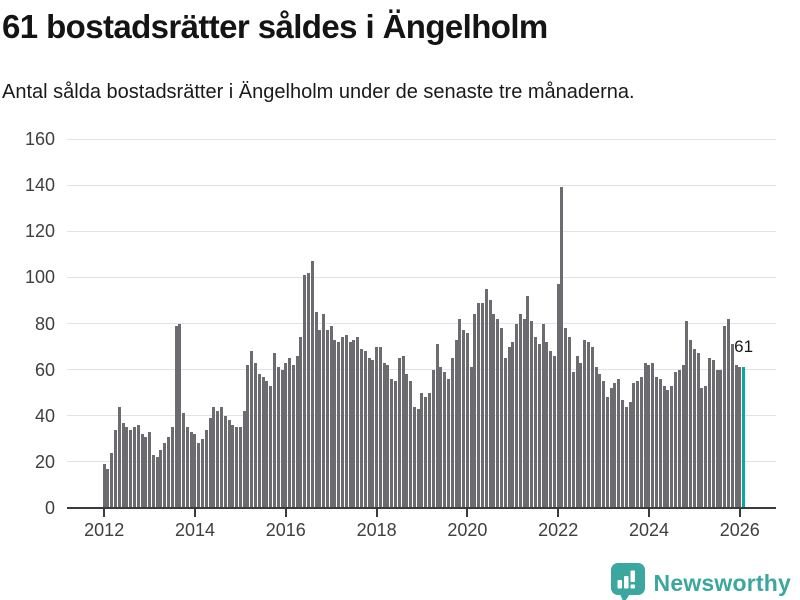 This screenshot has height=600, width=800. I want to click on x-tick-label: 2020, so click(467, 530).